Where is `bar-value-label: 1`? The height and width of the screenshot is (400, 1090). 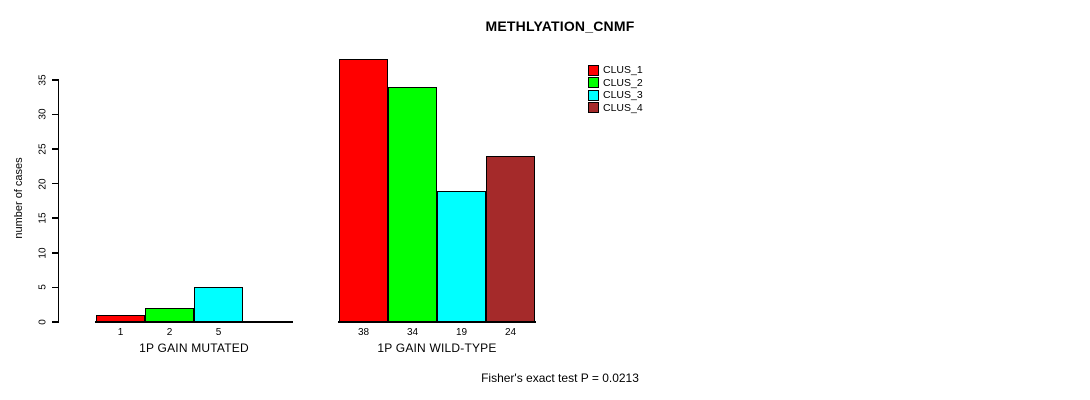 bar-value-label: 1 is located at coordinates (120, 332).